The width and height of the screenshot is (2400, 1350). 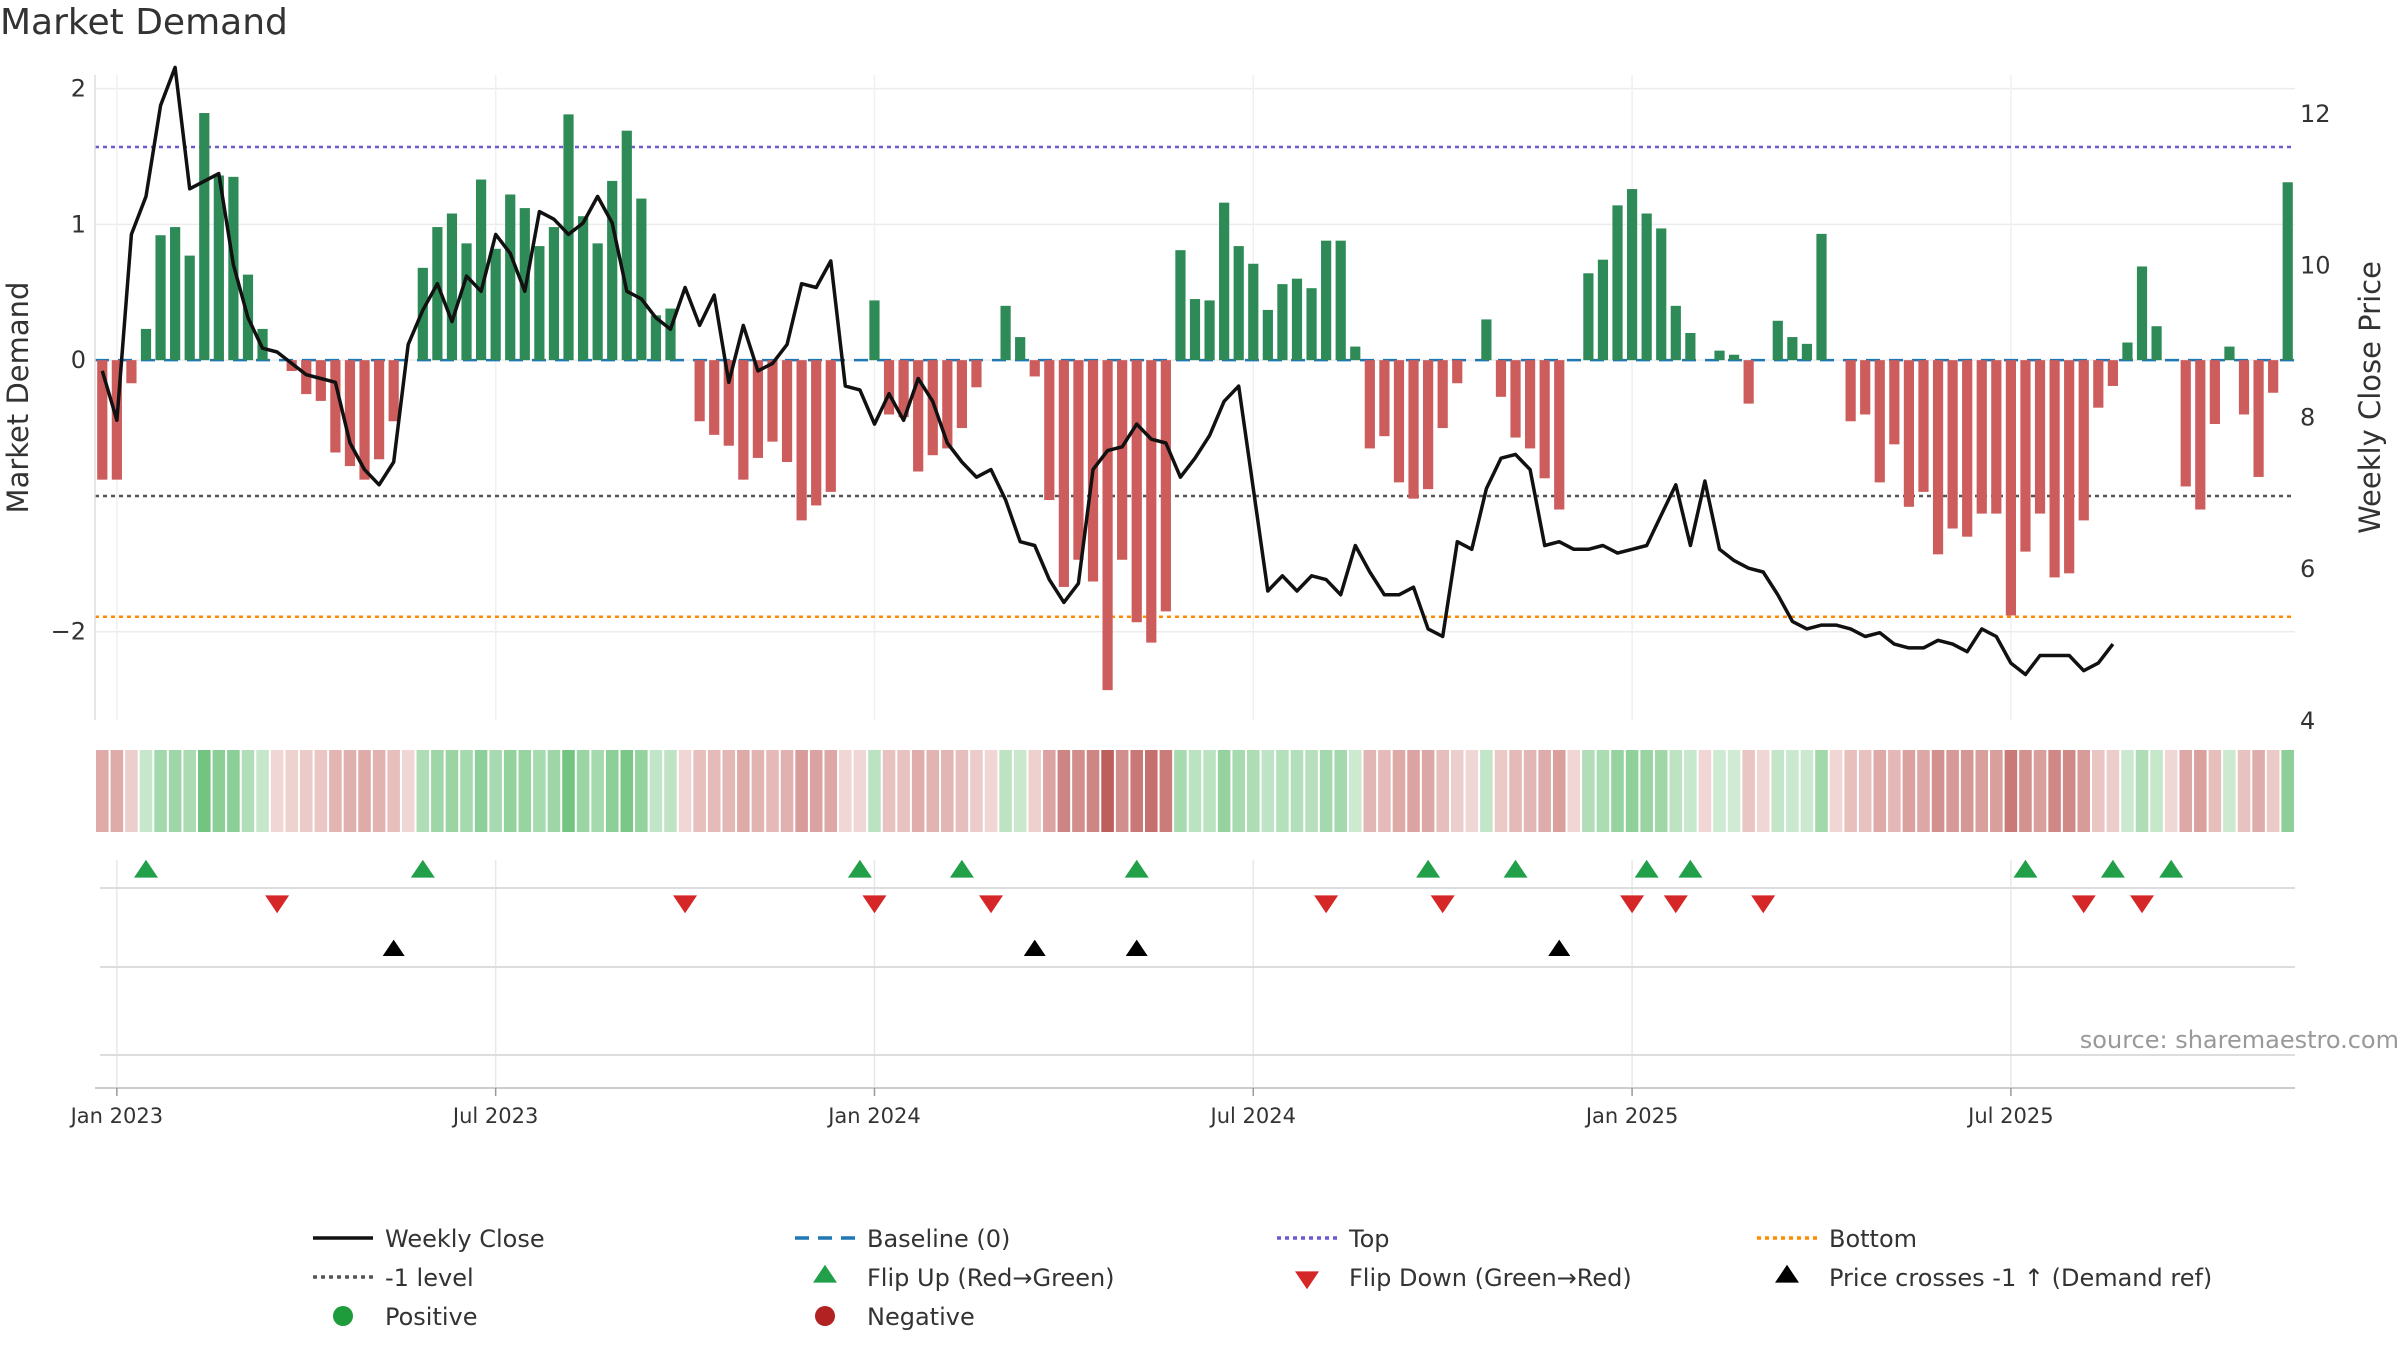 I want to click on legend-label: -1 level, so click(x=429, y=1278).